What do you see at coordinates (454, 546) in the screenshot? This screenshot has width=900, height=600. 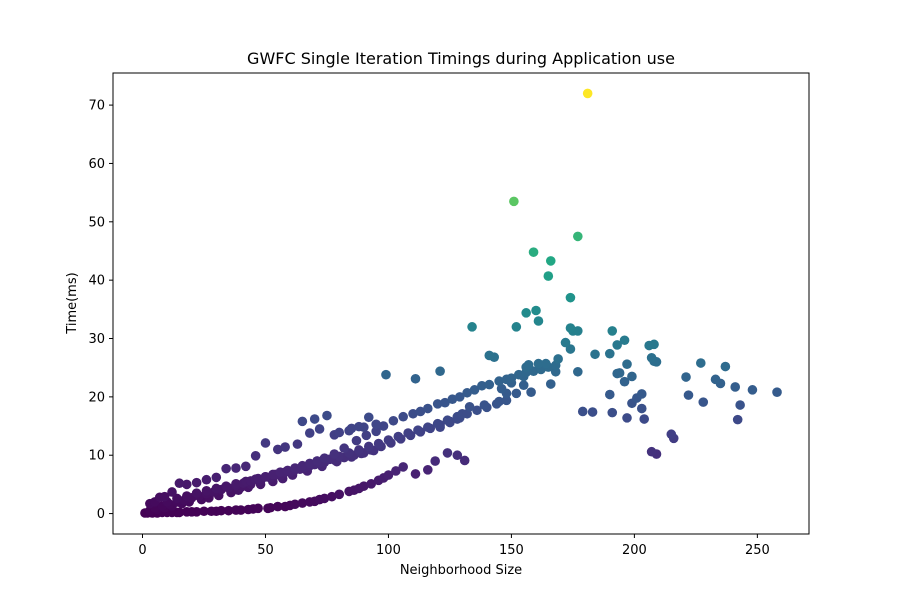 I see `x-axis: 0 50 100 150 200 250` at bounding box center [454, 546].